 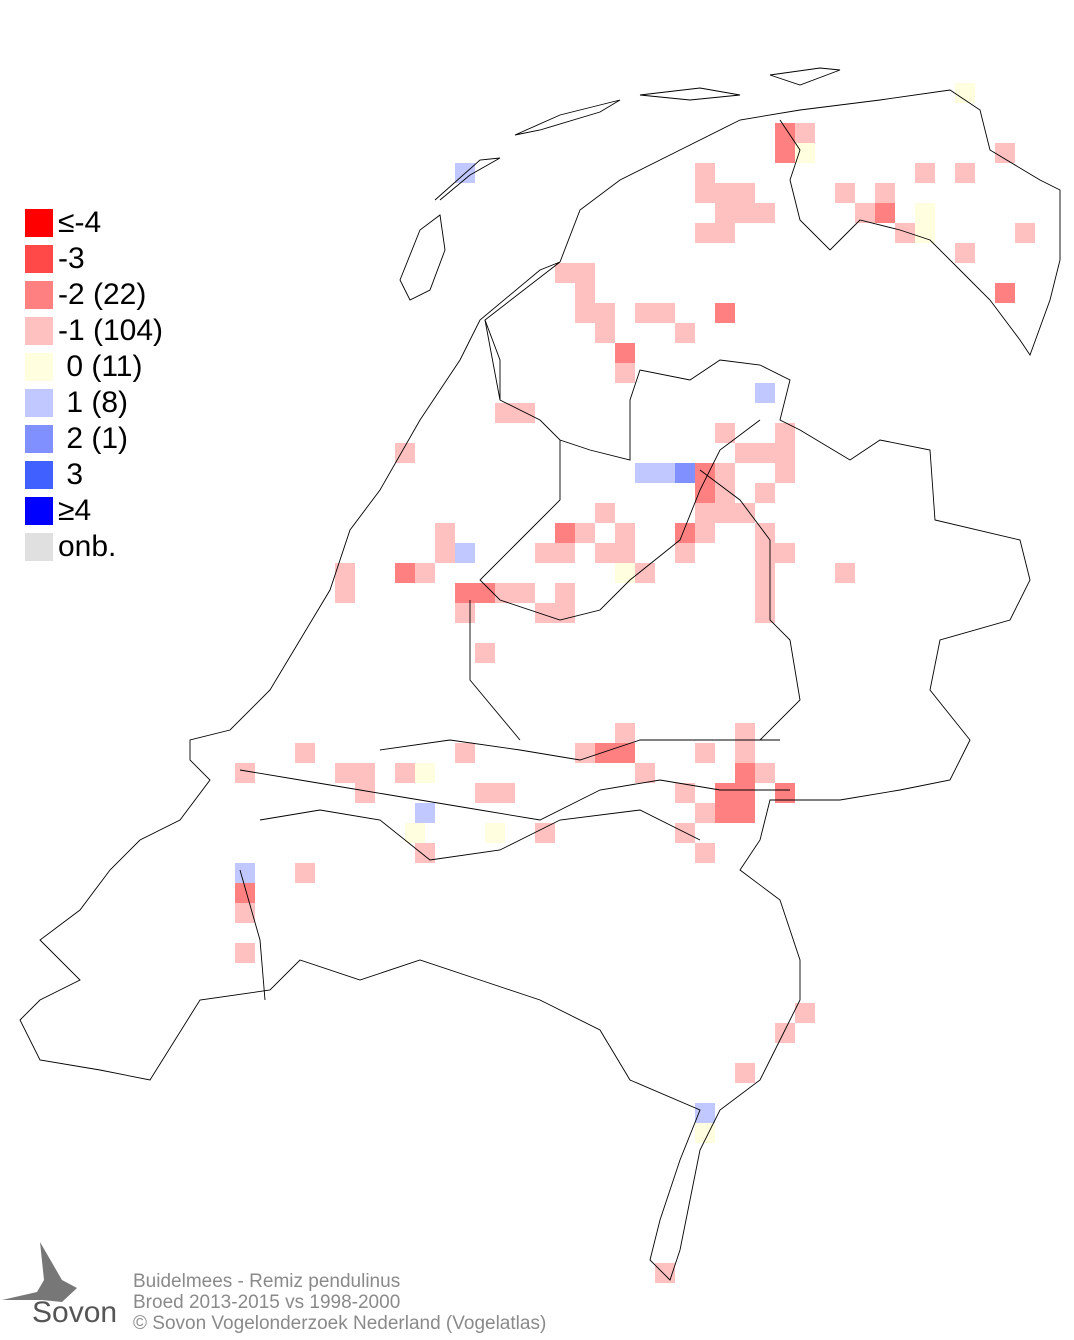 What do you see at coordinates (39, 1272) in the screenshot?
I see `swallow-icon` at bounding box center [39, 1272].